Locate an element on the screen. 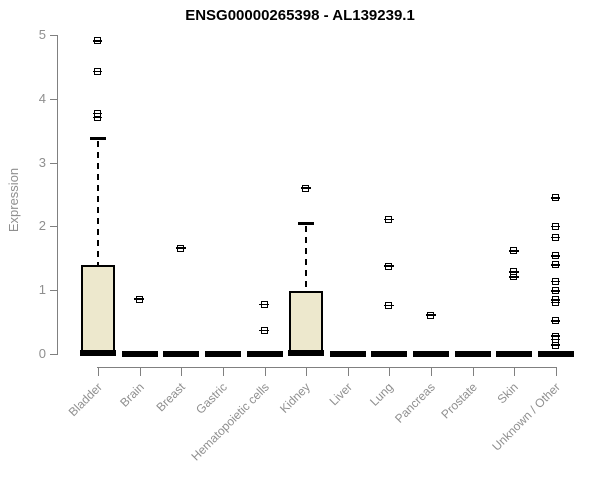  y-axis-line is located at coordinates (57, 195).